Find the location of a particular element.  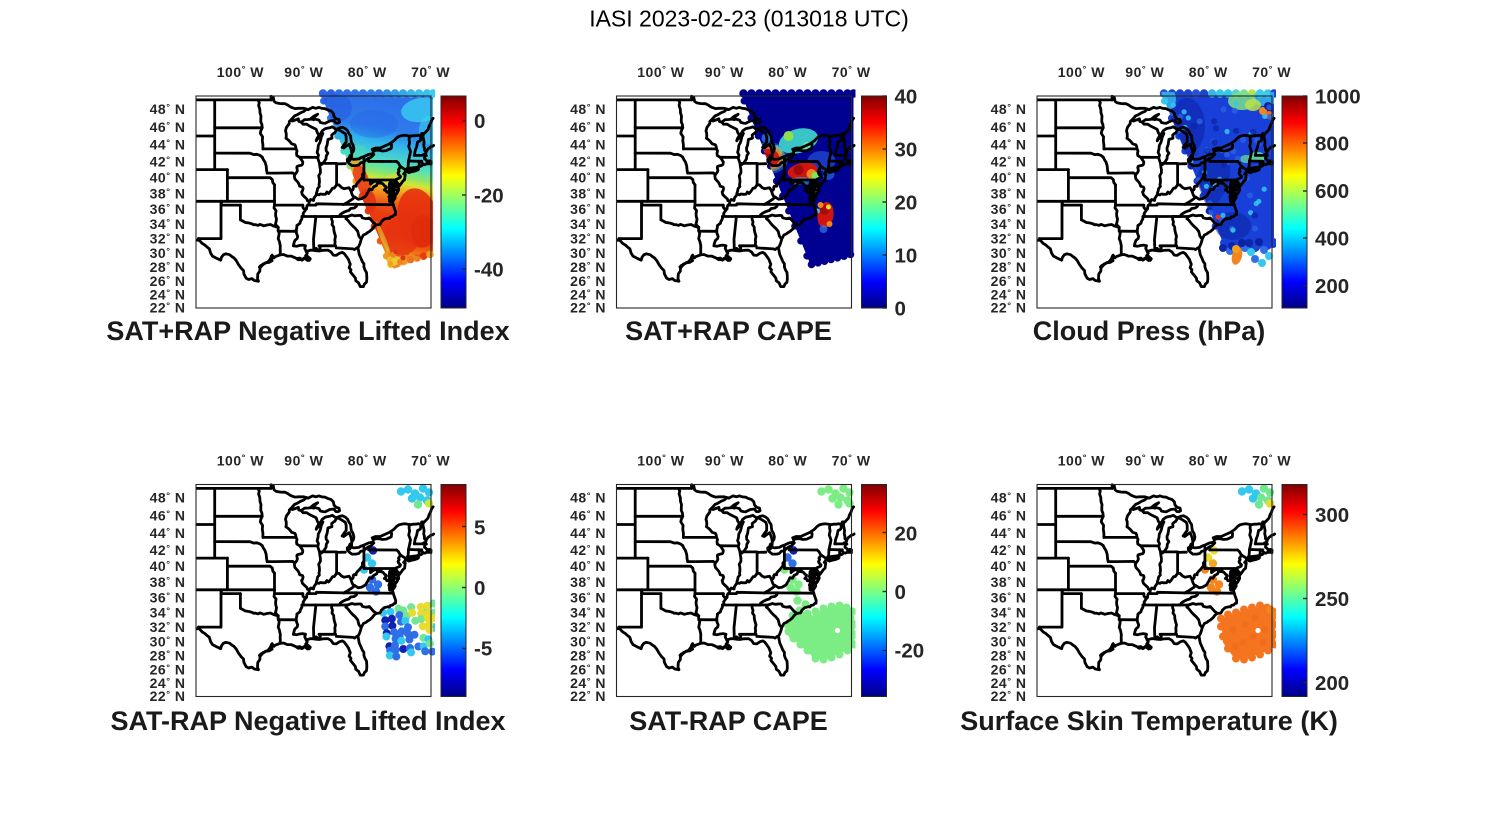

svg-text: SAT+RAP Negative Lifted Index is located at coordinates (307, 331).